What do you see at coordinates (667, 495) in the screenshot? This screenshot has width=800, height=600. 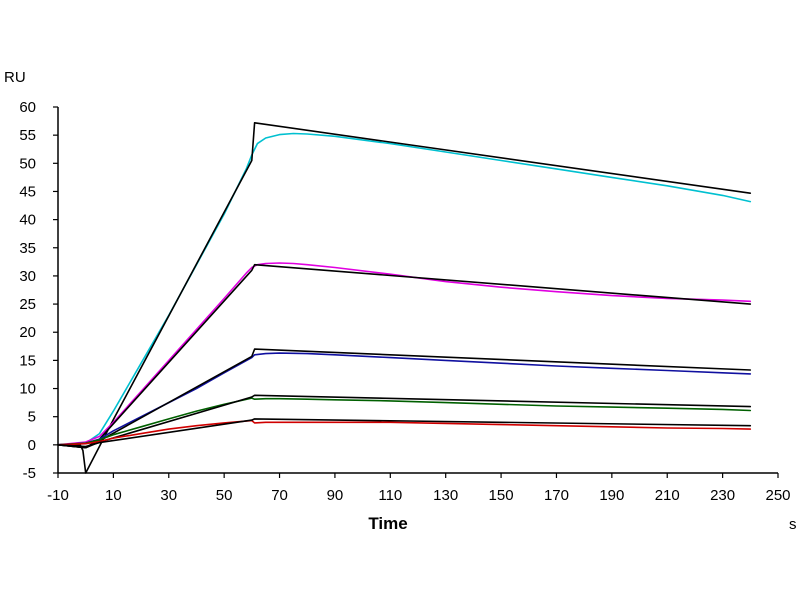 I see `x-tick-label: 210` at bounding box center [667, 495].